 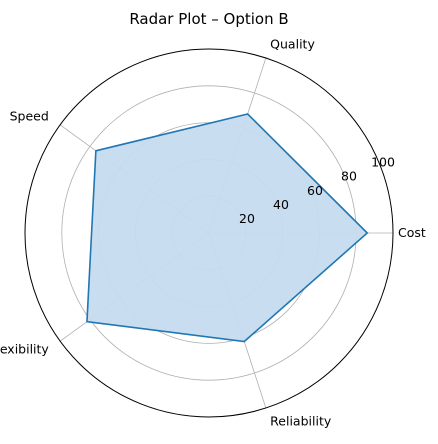 I want to click on category-label-quality: Quality, so click(x=292, y=44).